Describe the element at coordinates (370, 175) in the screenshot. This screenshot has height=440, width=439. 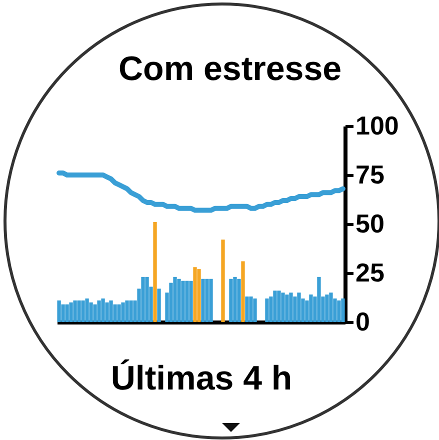
I see `y-tick-label: 75` at that location.